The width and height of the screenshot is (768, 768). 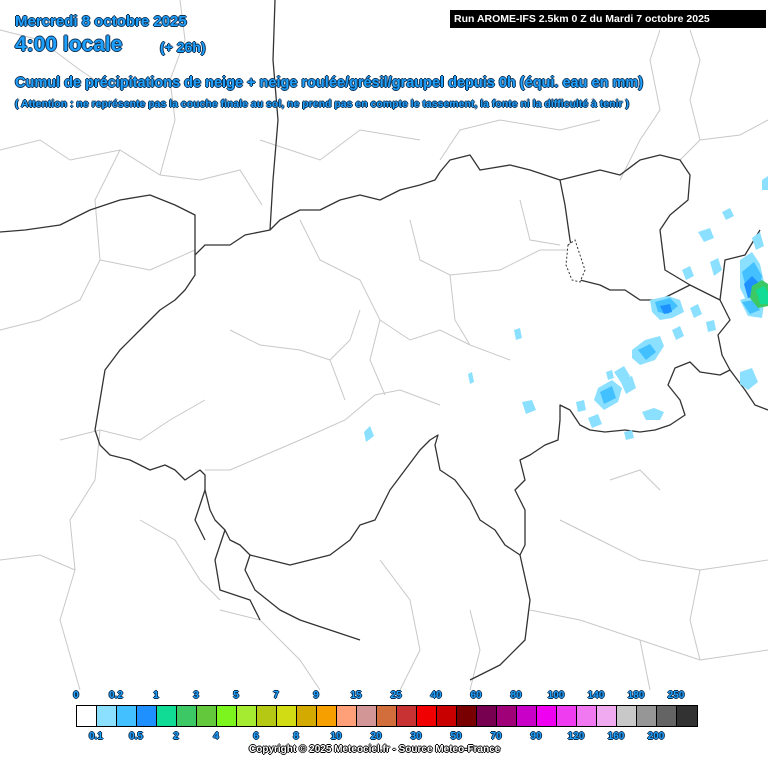 What do you see at coordinates (376, 736) in the screenshot?
I see `legend-bottom-label: 20` at bounding box center [376, 736].